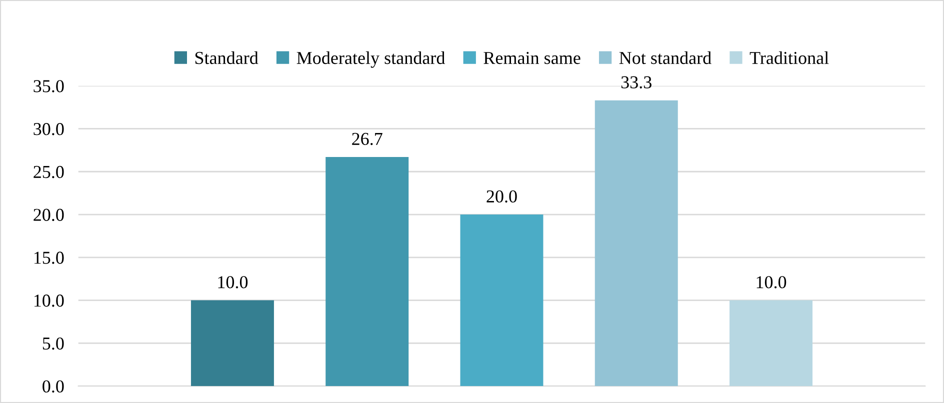  I want to click on y-tick-label: 10.0, so click(49, 300).